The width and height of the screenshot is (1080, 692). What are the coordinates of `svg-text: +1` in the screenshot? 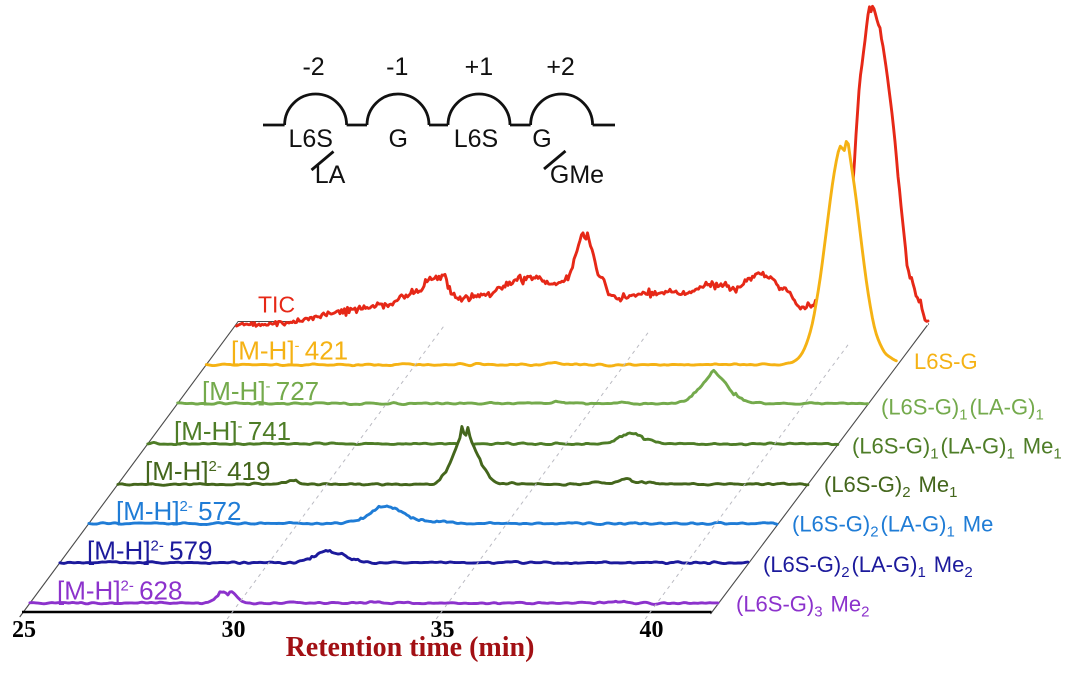 It's located at (479, 67).